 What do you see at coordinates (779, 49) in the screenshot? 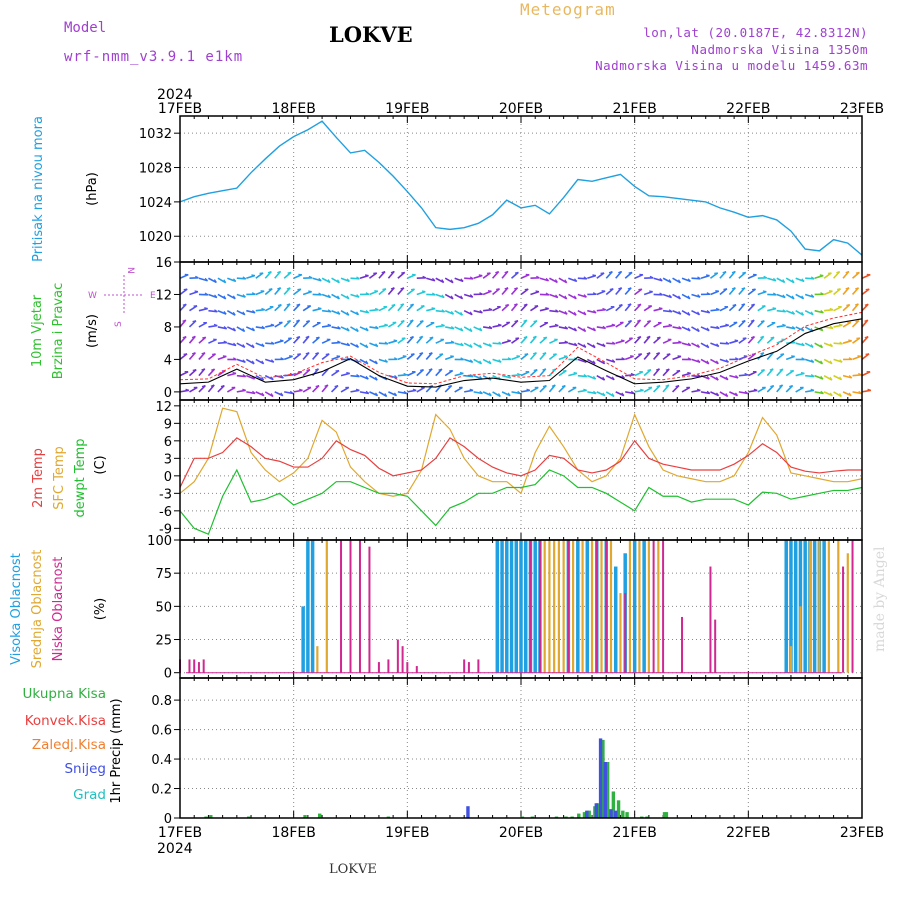
I see `elevation-text: Nadmorska Visina 1350m` at bounding box center [779, 49].